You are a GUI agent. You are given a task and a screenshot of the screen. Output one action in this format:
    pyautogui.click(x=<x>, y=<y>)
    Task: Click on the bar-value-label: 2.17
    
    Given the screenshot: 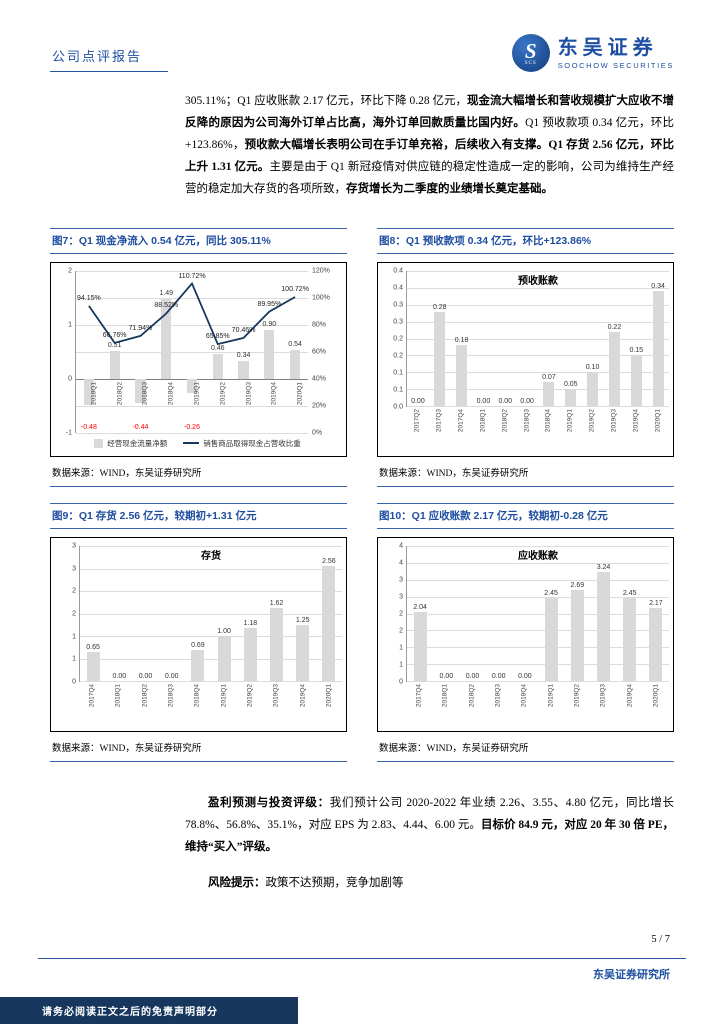 What is the action you would take?
    pyautogui.click(x=656, y=603)
    